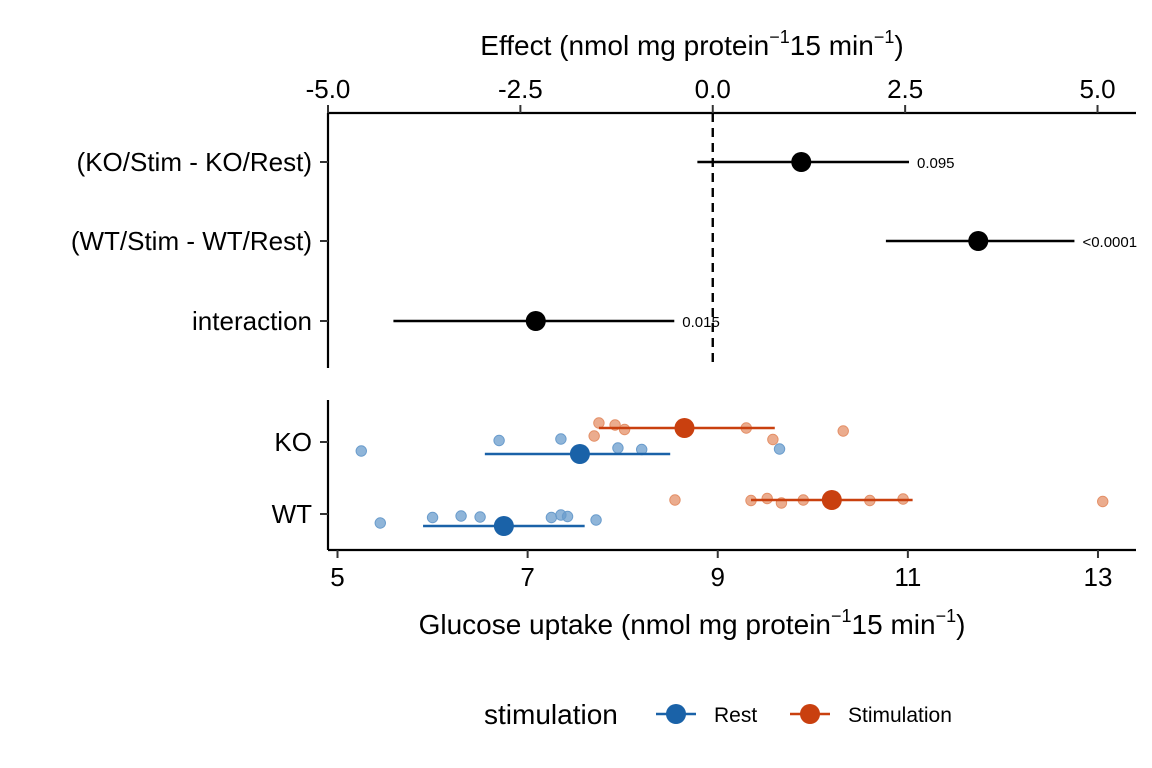 This screenshot has height=768, width=1152. What do you see at coordinates (328, 89) in the screenshot?
I see `effect-x-tick-label: -5.0` at bounding box center [328, 89].